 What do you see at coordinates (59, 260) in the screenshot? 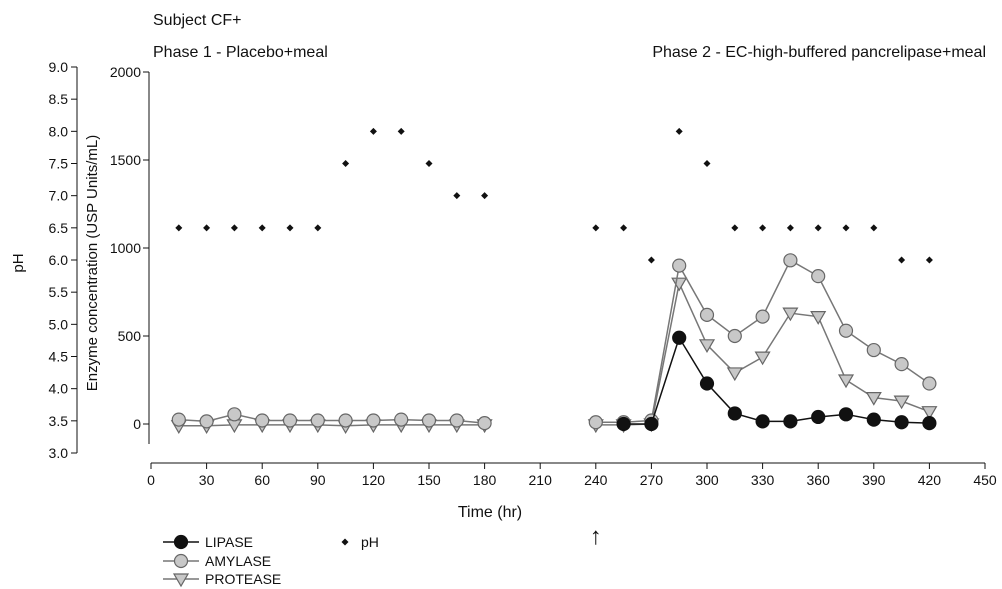
I see `ph-tick-label: 6.0` at bounding box center [59, 260].